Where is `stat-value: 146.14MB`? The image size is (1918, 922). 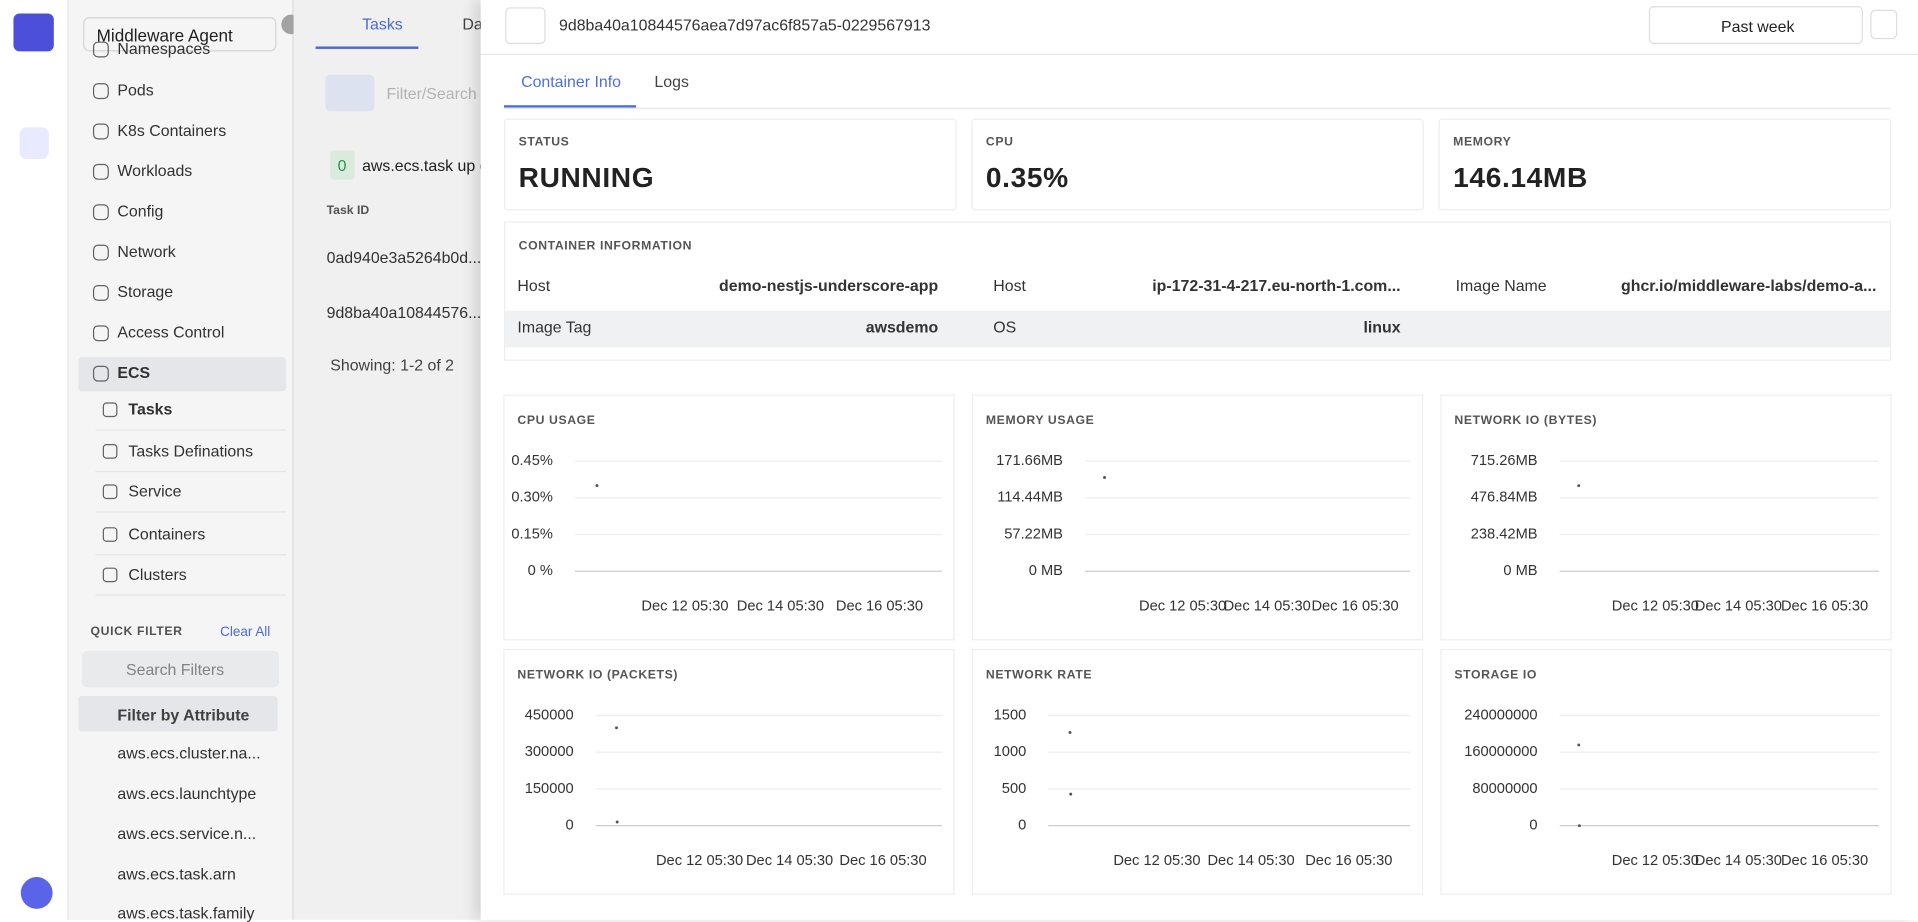
stat-value: 146.14MB is located at coordinates (1520, 177).